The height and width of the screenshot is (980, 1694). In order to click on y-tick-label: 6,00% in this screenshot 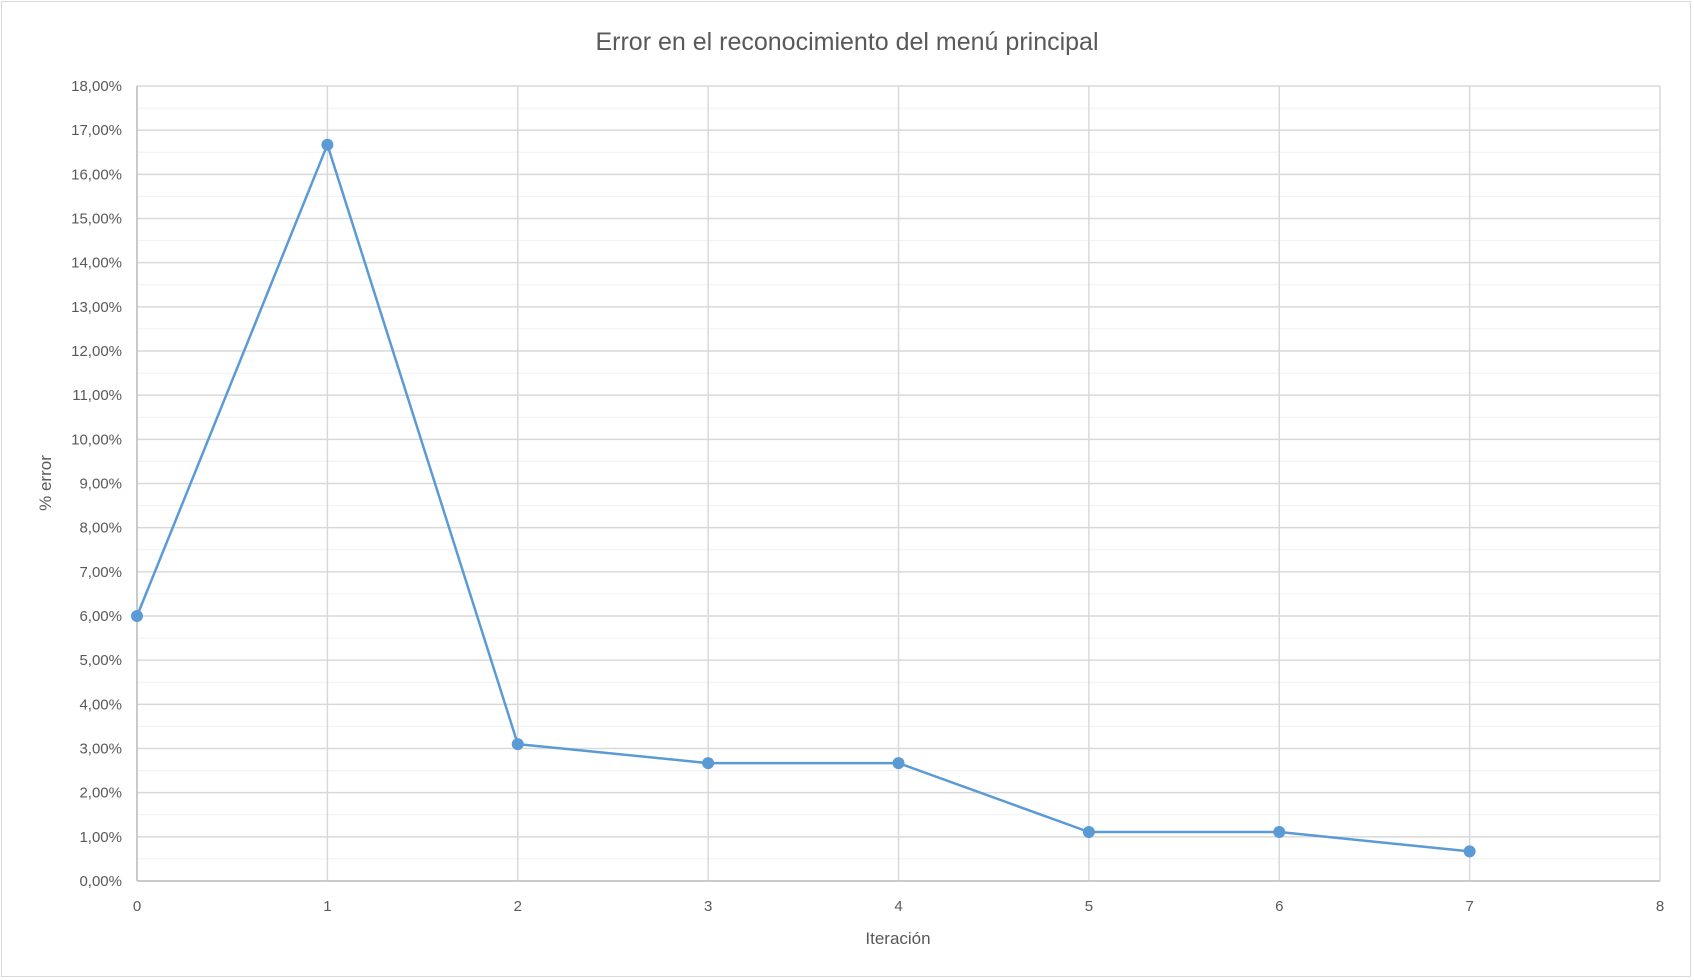, I will do `click(100, 616)`.